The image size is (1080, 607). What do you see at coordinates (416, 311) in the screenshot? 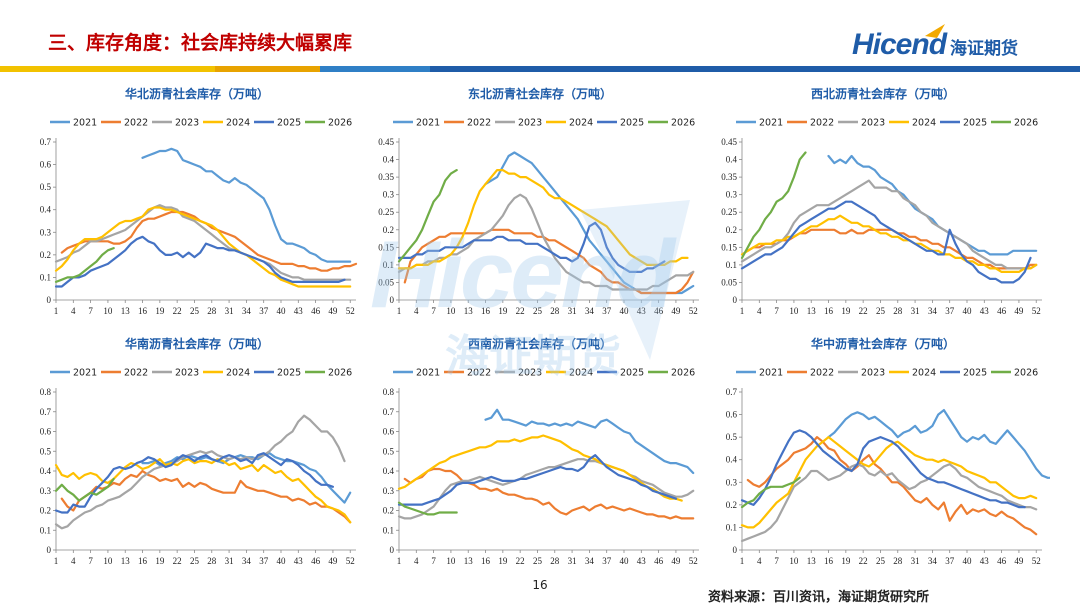
I see `x-tick-label: 4` at bounding box center [416, 311].